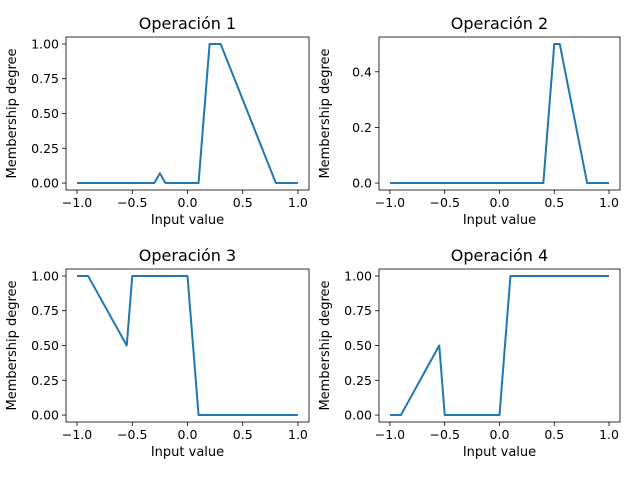 This screenshot has height=480, width=640. What do you see at coordinates (362, 183) in the screenshot?
I see `y-tick-label: 0.0` at bounding box center [362, 183].